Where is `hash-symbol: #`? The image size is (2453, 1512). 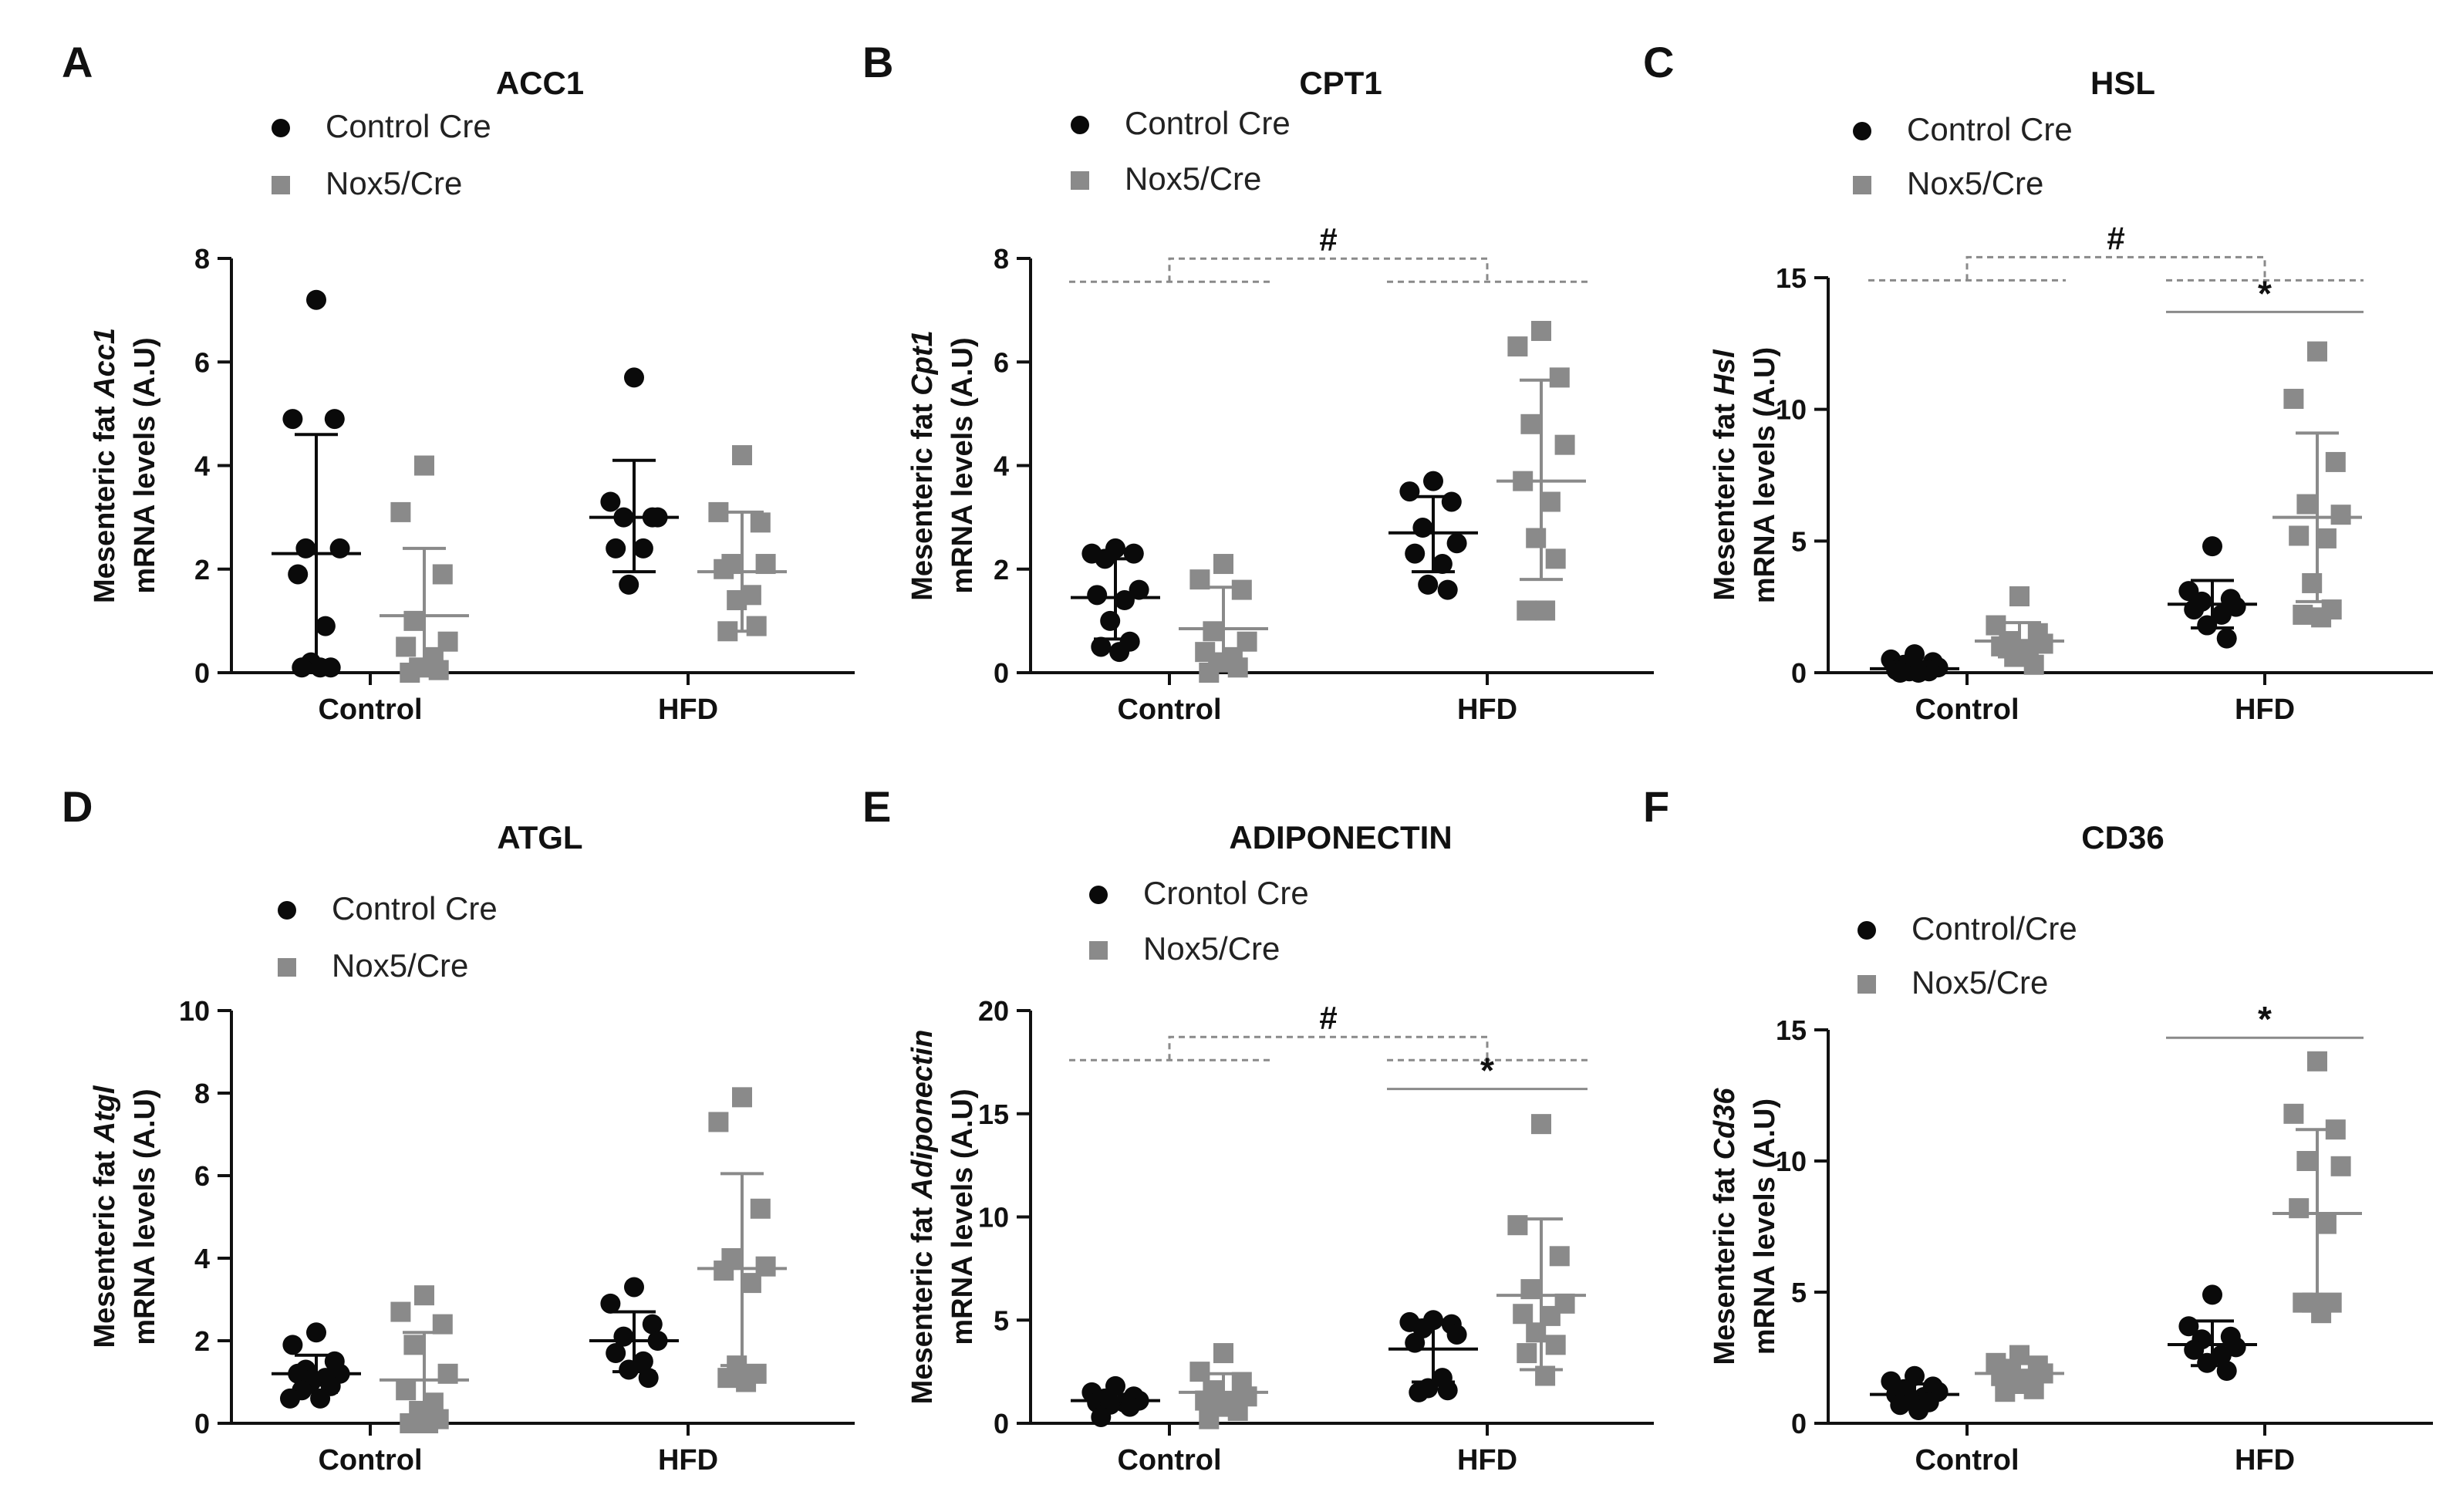 hash-symbol: # is located at coordinates (2115, 238).